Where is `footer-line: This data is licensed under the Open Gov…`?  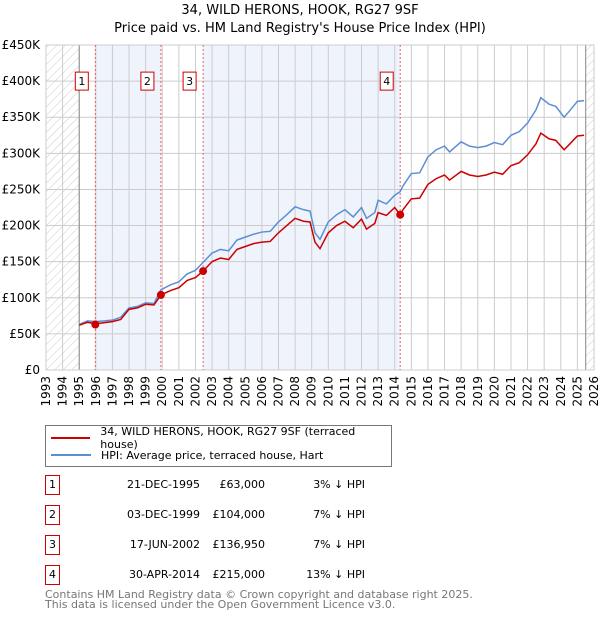 footer-line: This data is licensed under the Open Gov… is located at coordinates (220, 604).